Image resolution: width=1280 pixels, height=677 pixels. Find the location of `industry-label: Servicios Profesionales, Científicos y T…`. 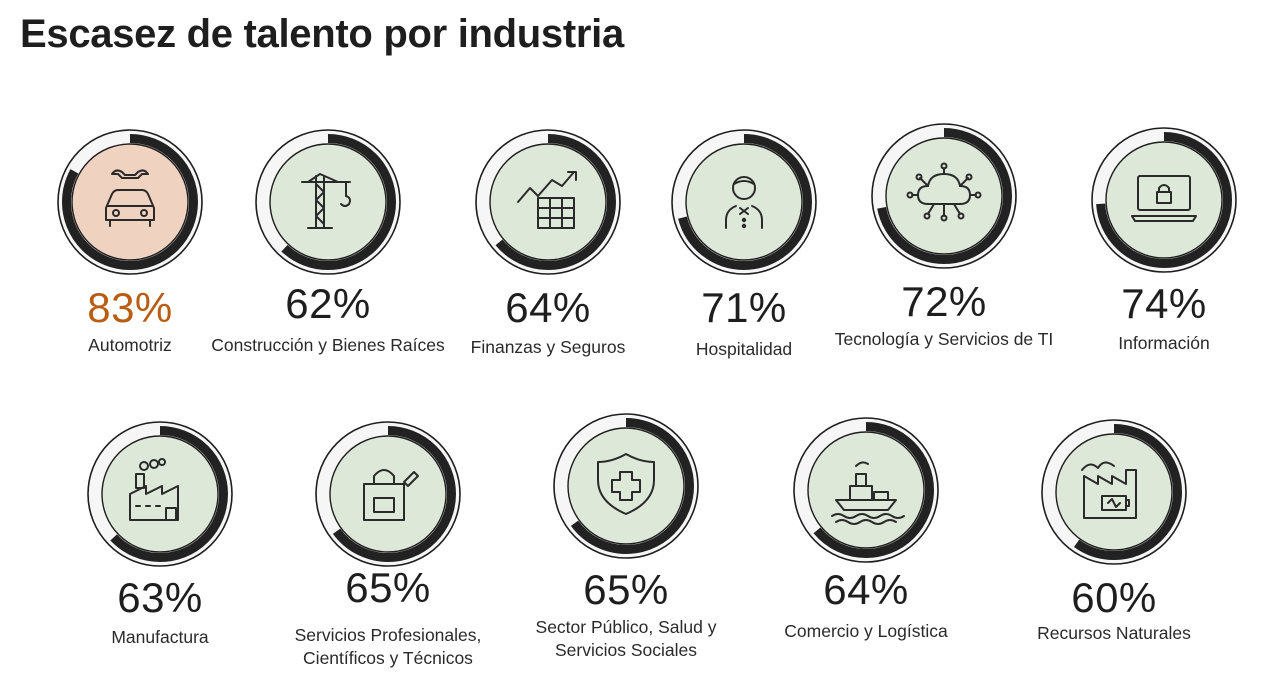

industry-label: Servicios Profesionales, Científicos y T… is located at coordinates (388, 646).